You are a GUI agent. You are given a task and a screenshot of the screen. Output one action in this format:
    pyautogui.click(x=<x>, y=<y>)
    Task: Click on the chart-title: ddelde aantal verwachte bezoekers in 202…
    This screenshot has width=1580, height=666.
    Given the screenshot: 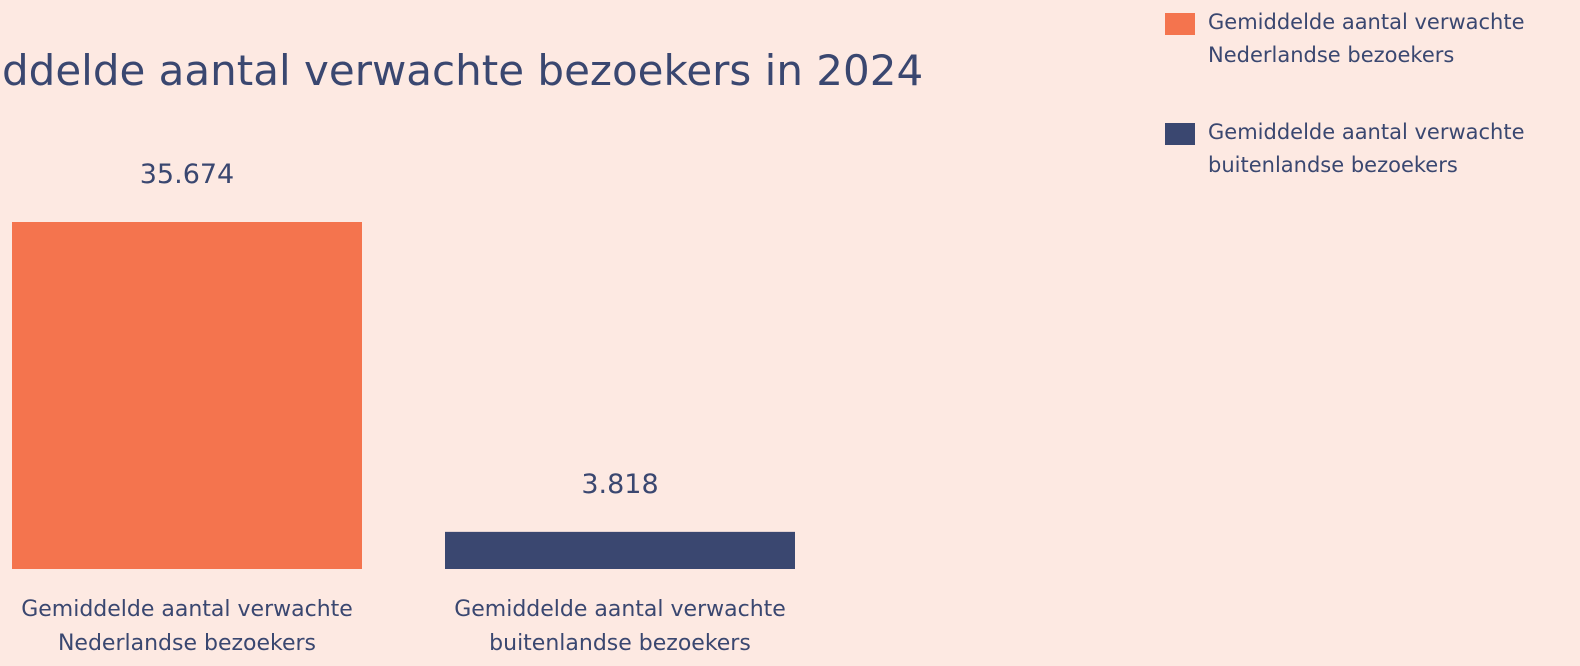 What is the action you would take?
    pyautogui.click(x=463, y=70)
    